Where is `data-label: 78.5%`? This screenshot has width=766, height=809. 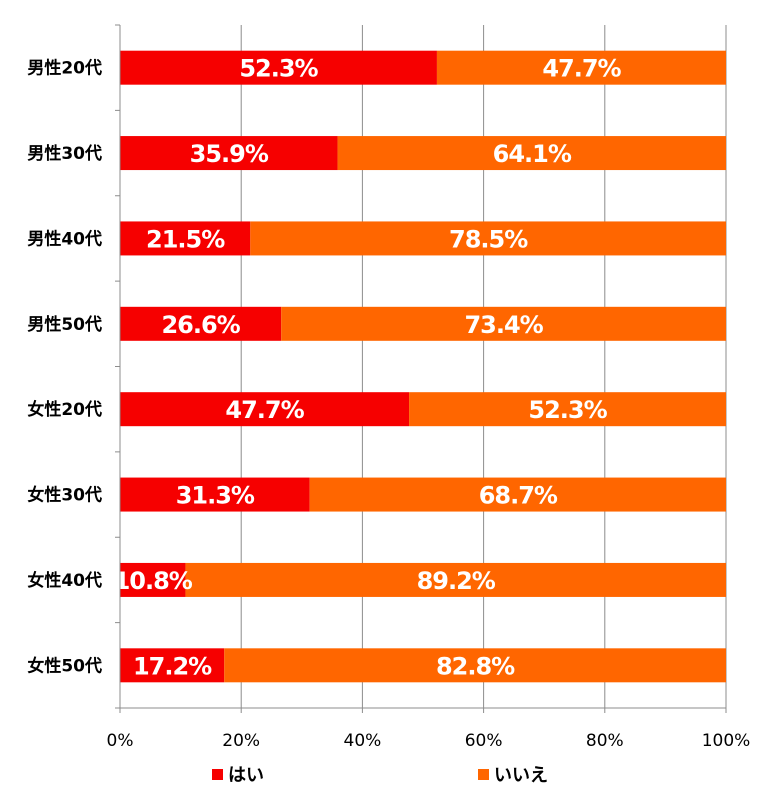
data-label: 78.5% is located at coordinates (488, 239).